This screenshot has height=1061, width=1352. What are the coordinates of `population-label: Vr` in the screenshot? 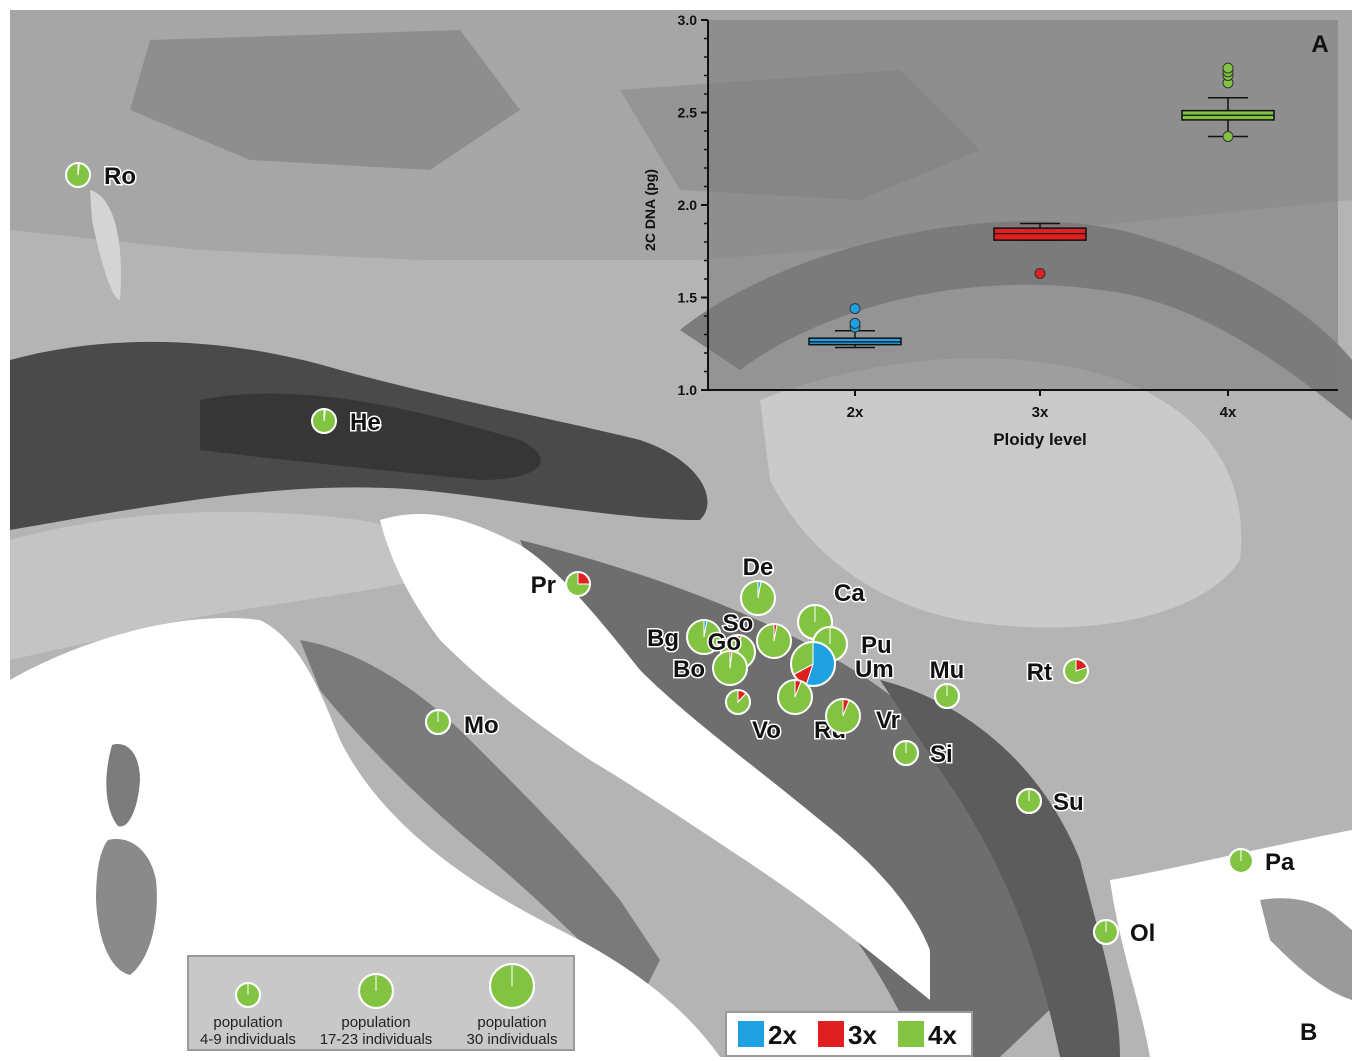 It's located at (888, 720).